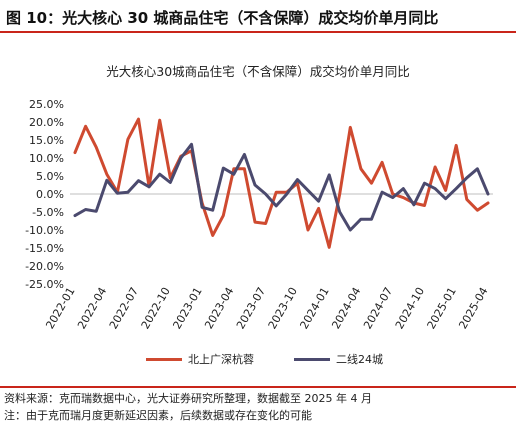 The height and width of the screenshot is (427, 516). I want to click on y-tick-label: 0.0%, so click(50, 194).